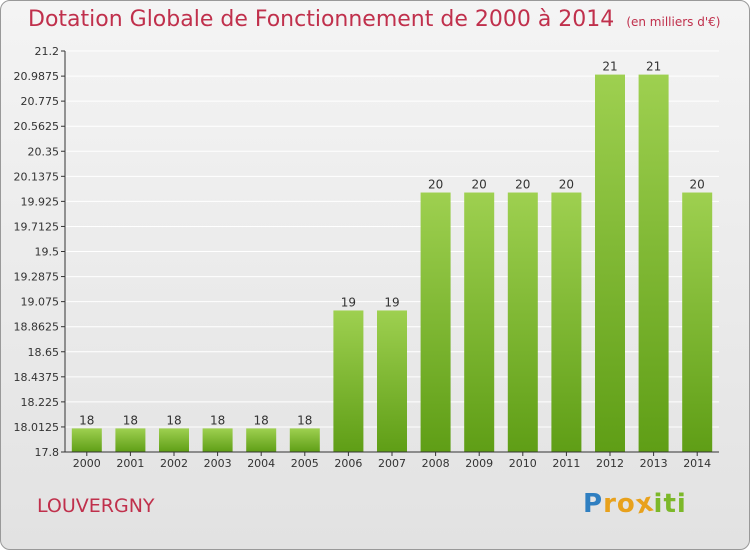  What do you see at coordinates (593, 504) in the screenshot?
I see `logo-letter: P` at bounding box center [593, 504].